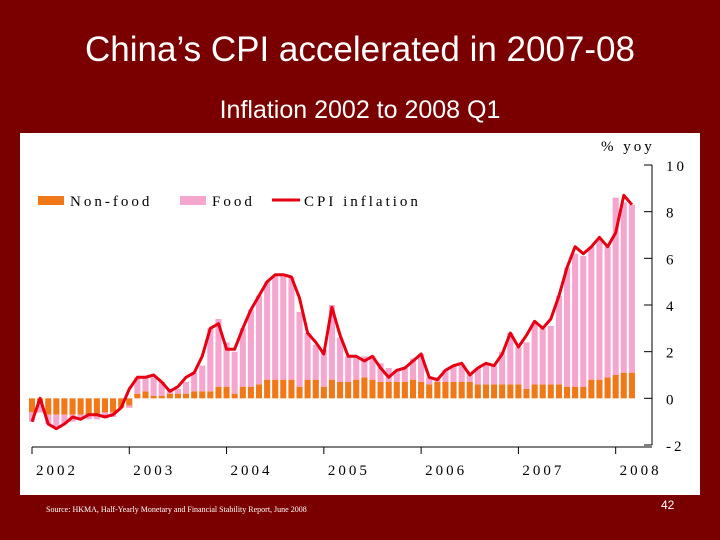  Describe the element at coordinates (671, 260) in the screenshot. I see `y-tick-label: 6` at that location.